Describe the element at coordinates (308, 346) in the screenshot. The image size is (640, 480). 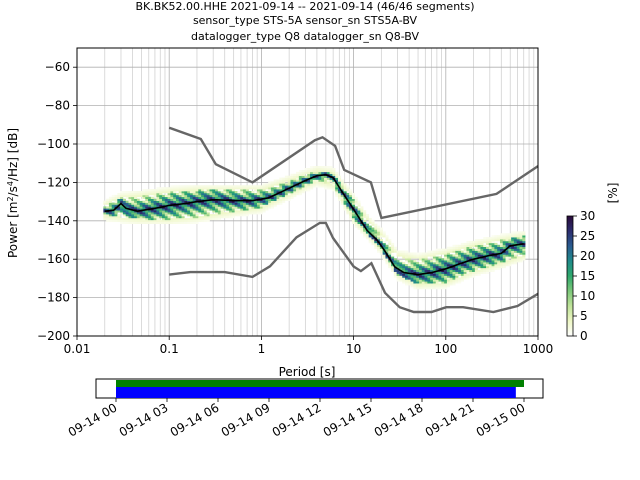
I see `x-axis-ticks: 0.01 0.1 1 10 100 1000` at that location.